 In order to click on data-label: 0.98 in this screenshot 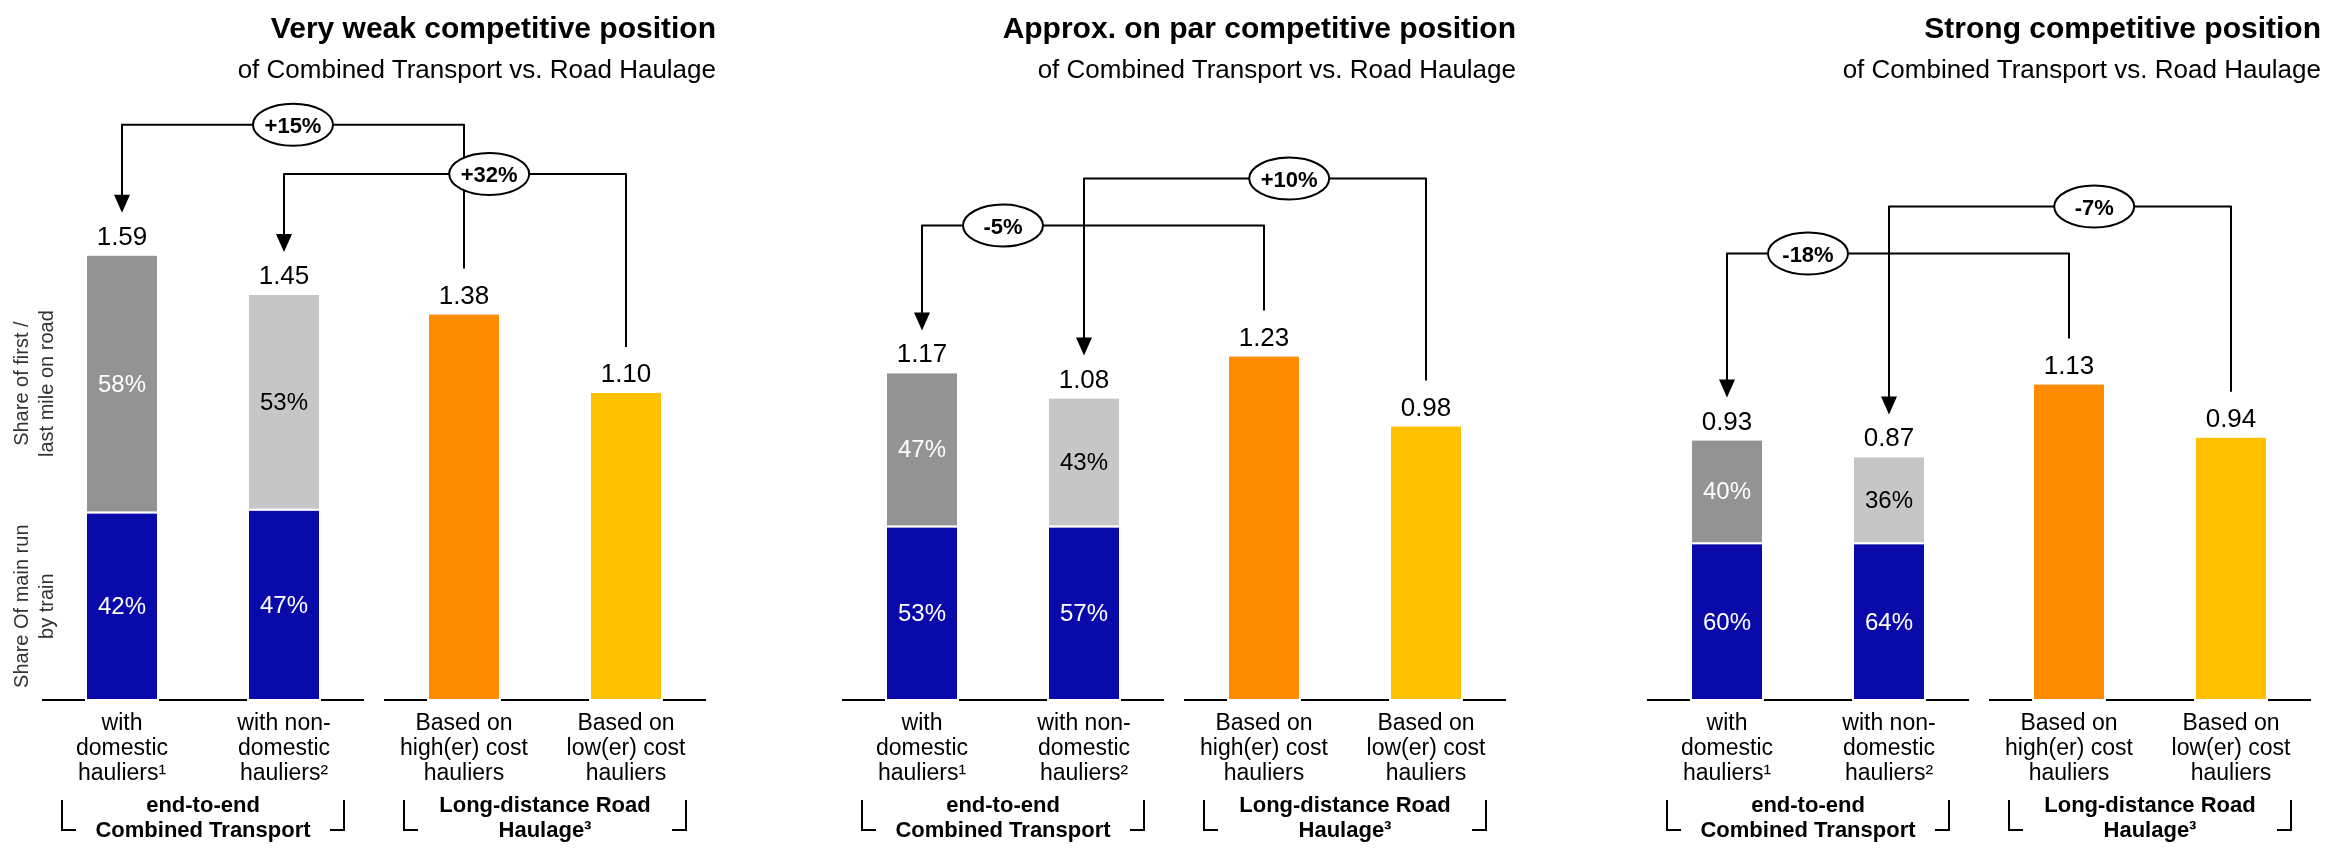, I will do `click(1426, 406)`.